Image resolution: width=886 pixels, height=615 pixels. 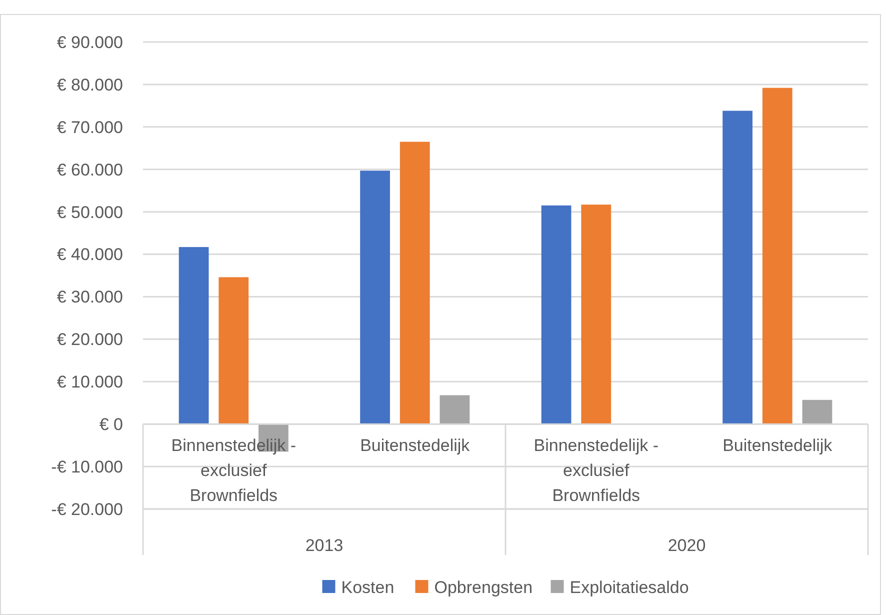 I want to click on y-tick-label: -€ 20.000, so click(x=87, y=509).